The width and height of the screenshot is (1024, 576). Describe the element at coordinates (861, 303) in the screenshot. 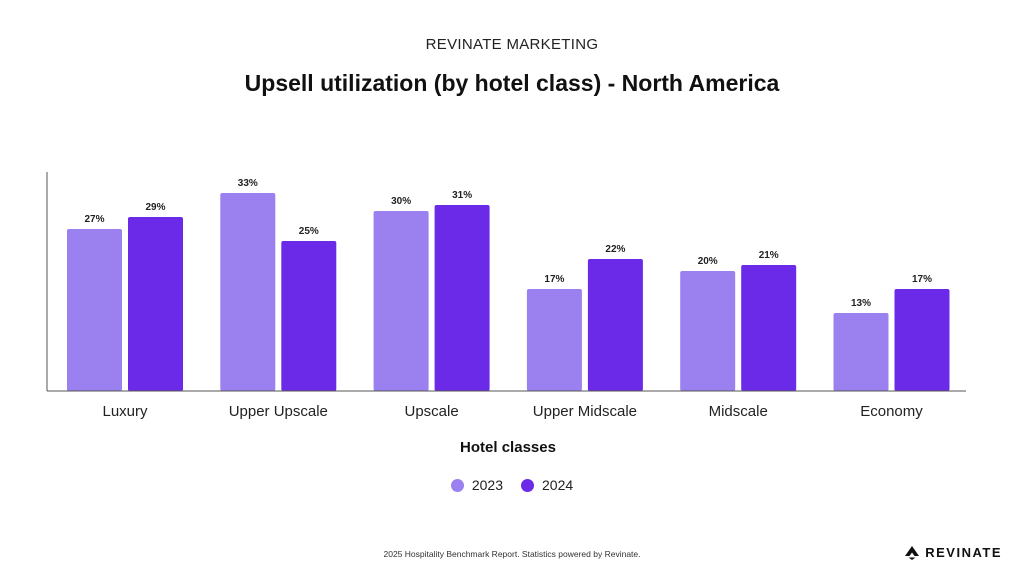

I see `data-label: 13%` at that location.